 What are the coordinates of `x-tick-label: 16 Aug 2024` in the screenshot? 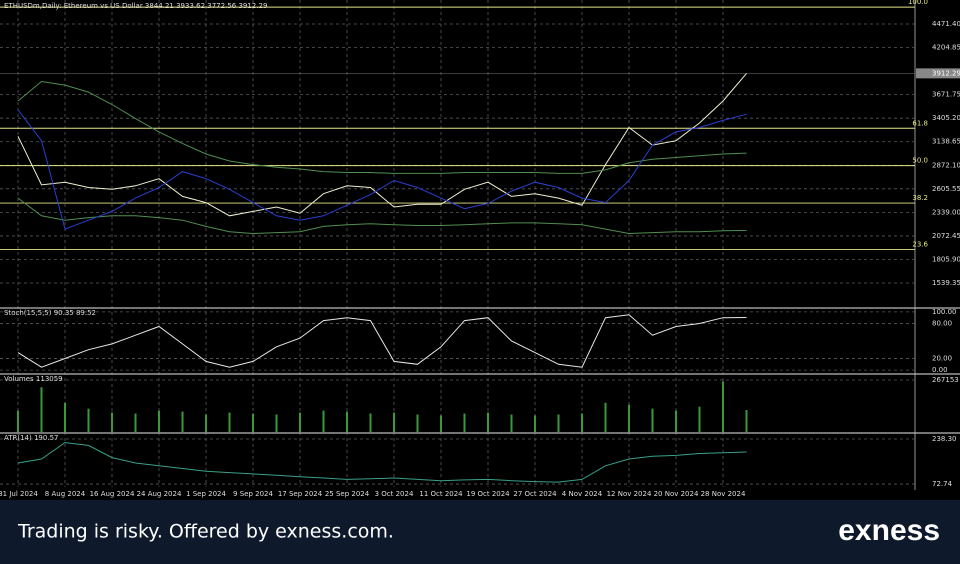 It's located at (112, 494).